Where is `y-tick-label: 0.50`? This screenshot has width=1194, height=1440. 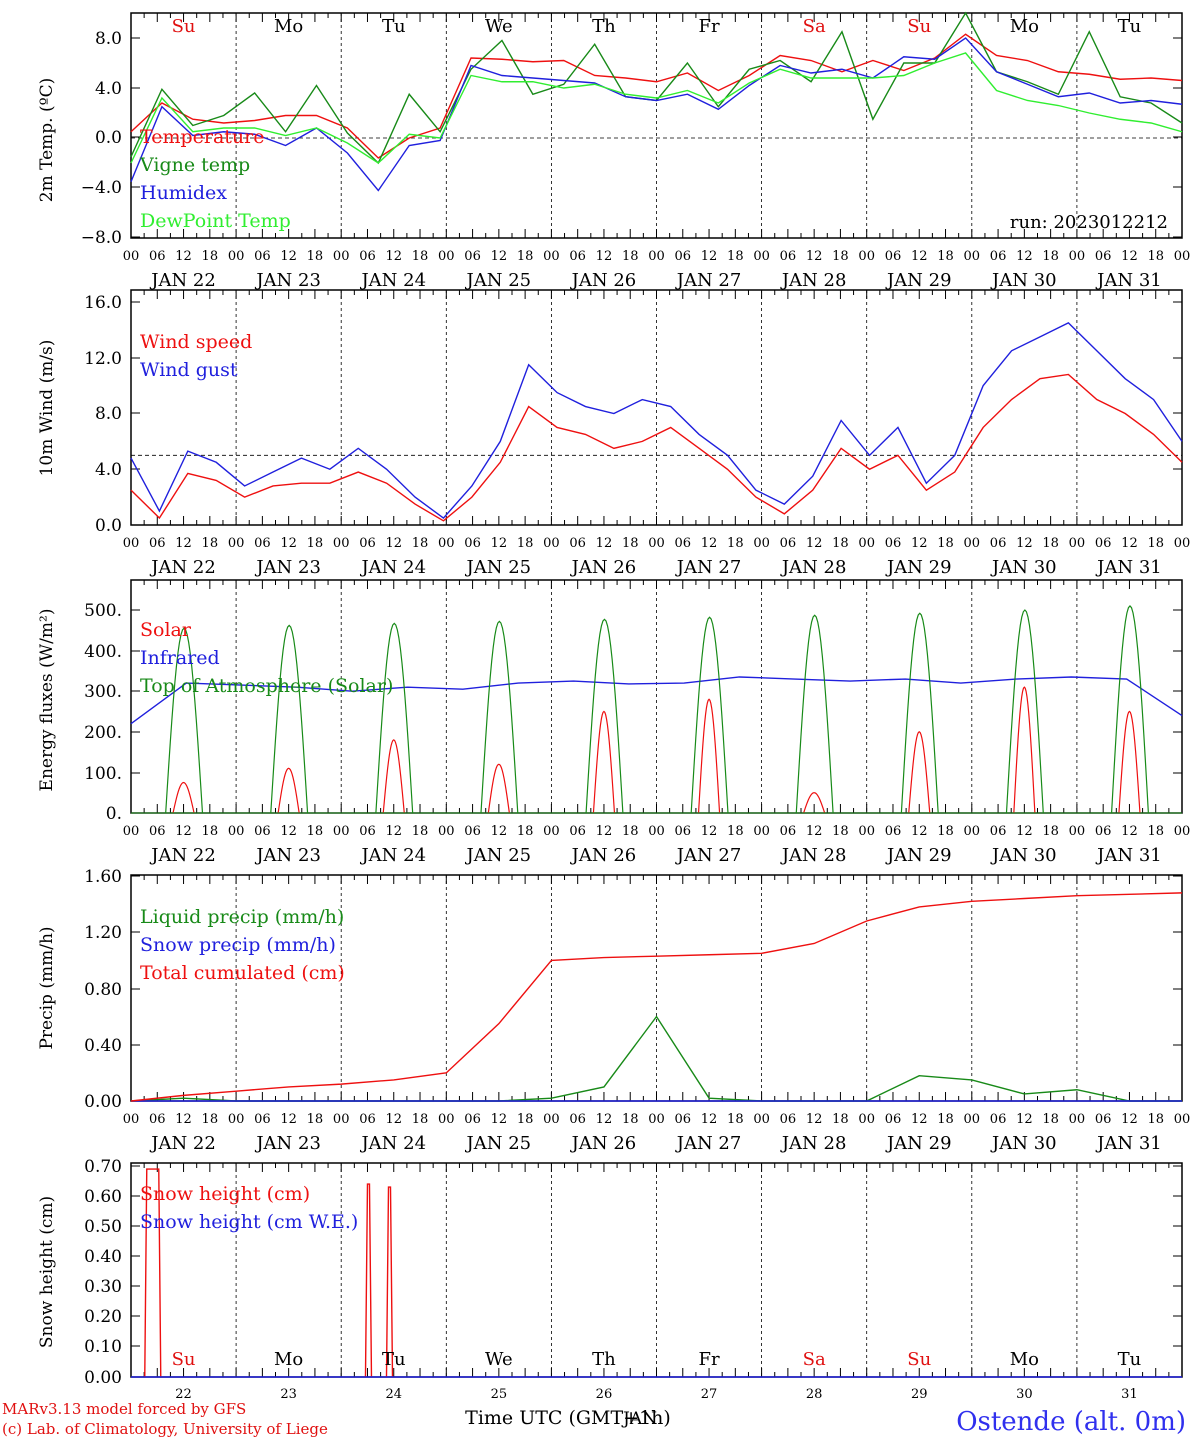 y-tick-label: 0.50 is located at coordinates (103, 1227).